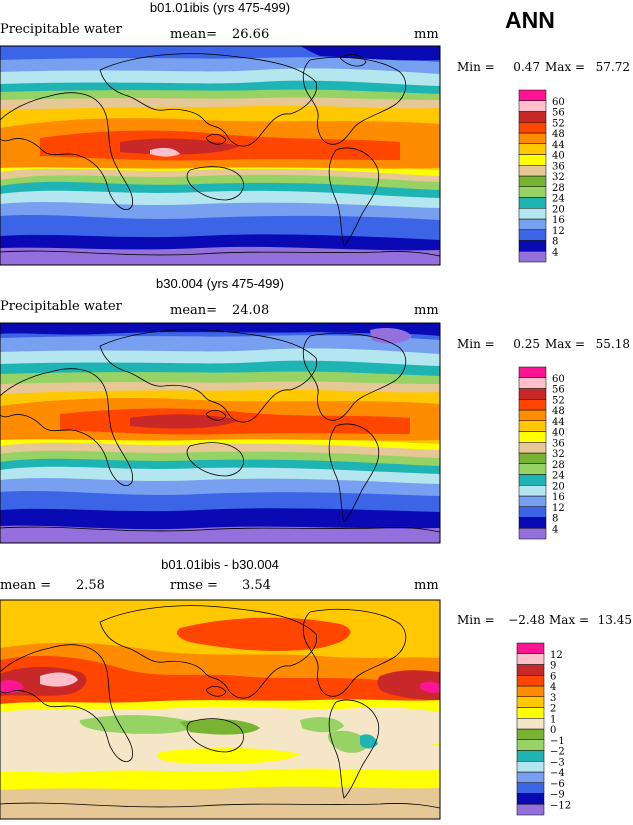  What do you see at coordinates (220, 564) in the screenshot?
I see `panel-3-title: b01.01ibis - b30.004` at bounding box center [220, 564].